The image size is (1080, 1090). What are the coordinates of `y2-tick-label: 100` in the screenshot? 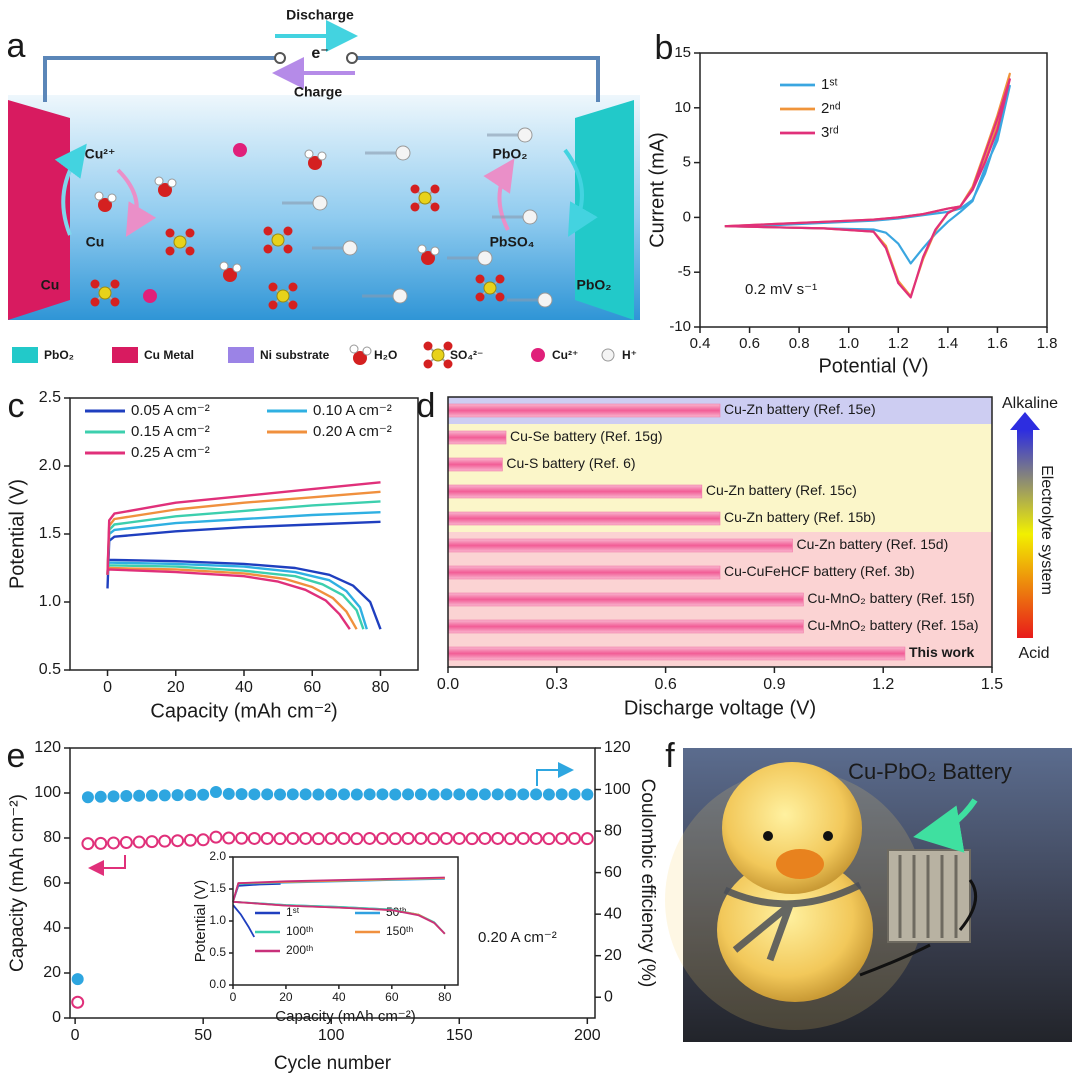 It's located at (617, 789).